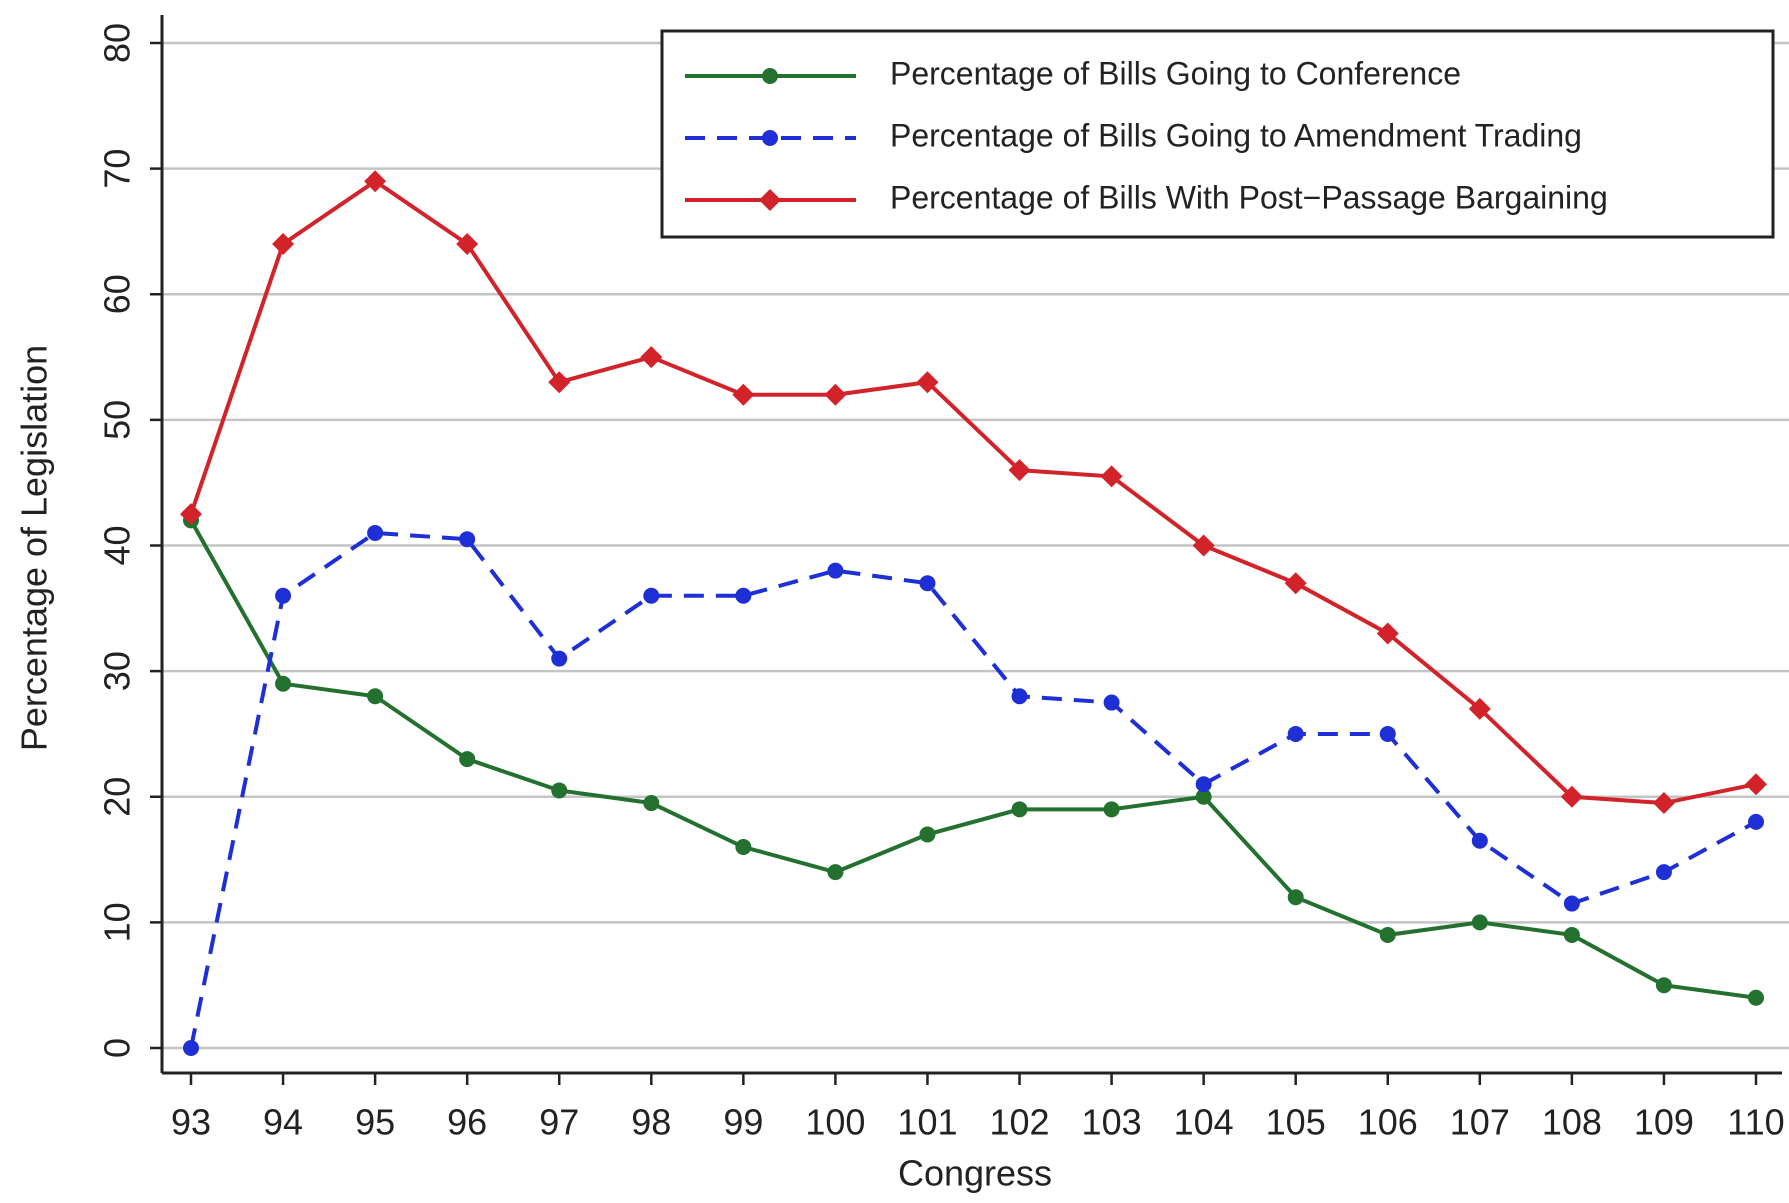 This screenshot has width=1789, height=1203. I want to click on x-tick-label: 99, so click(743, 1122).